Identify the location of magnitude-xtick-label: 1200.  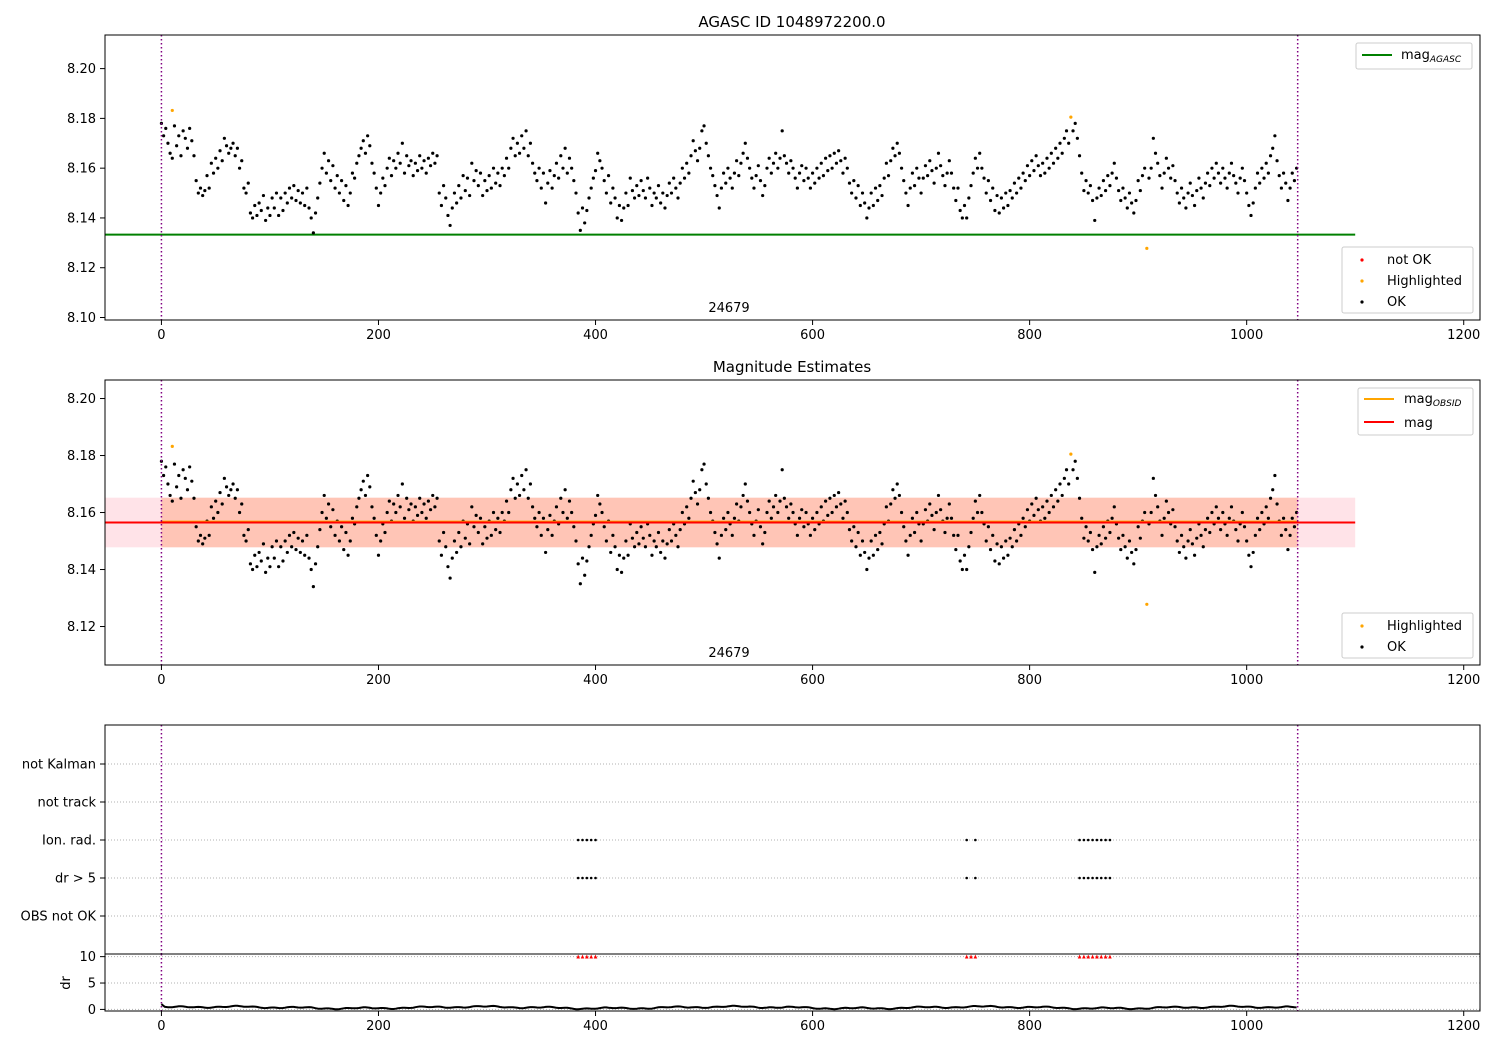
(1463, 680).